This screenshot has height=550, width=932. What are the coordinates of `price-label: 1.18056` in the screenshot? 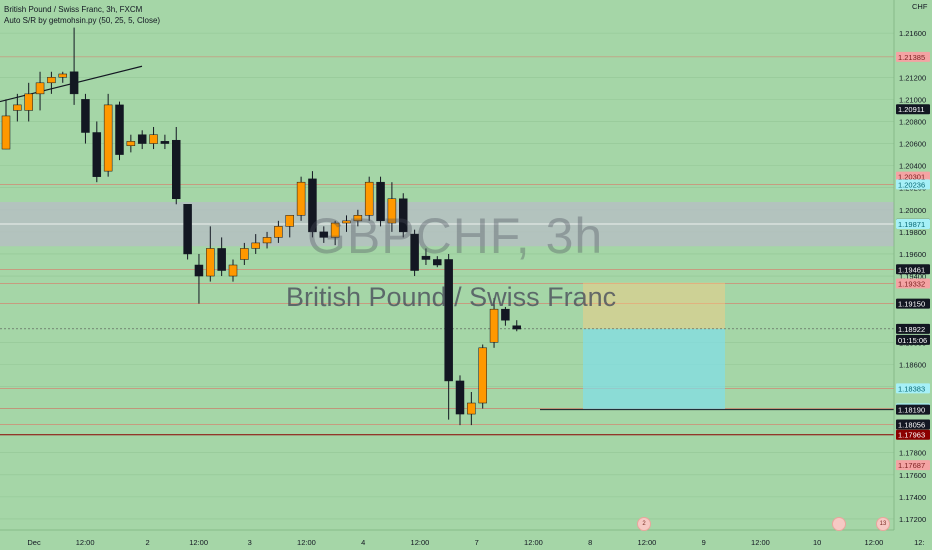 It's located at (911, 424).